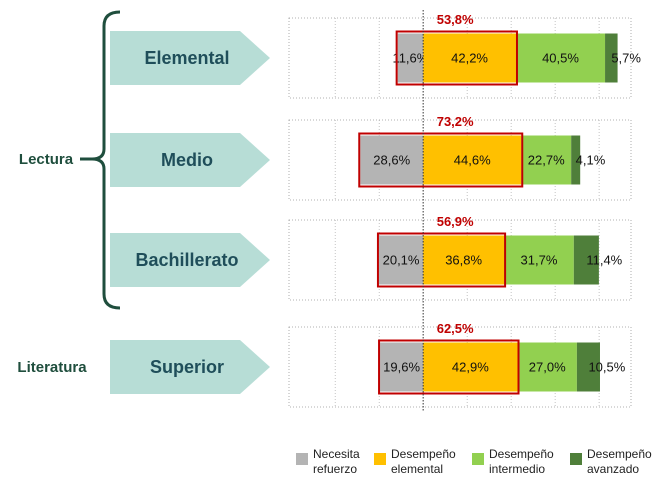 This screenshot has width=661, height=481. I want to click on value-label: 10,5%, so click(606, 366).